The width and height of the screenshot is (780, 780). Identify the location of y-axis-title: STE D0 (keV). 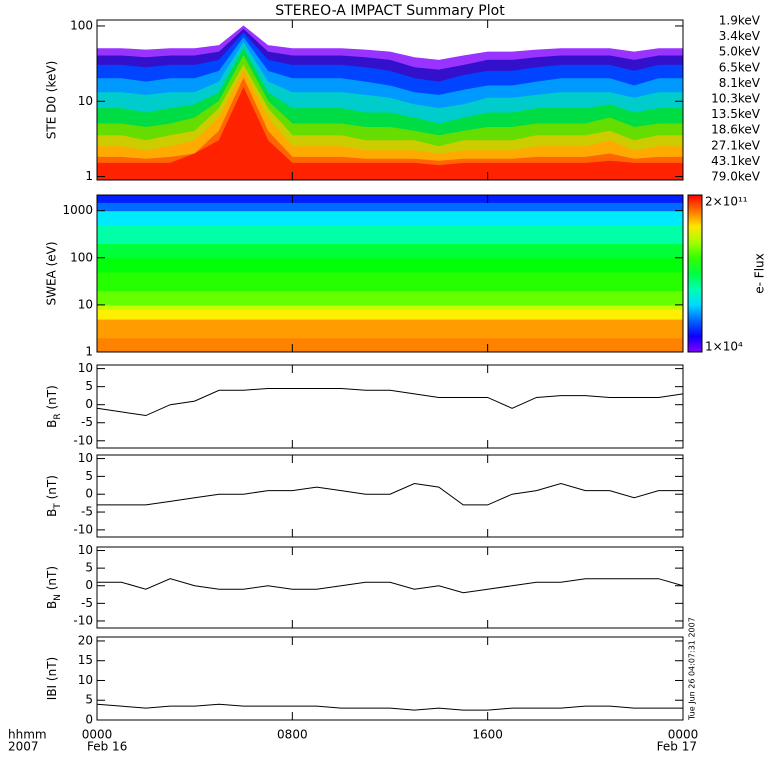
(52, 100).